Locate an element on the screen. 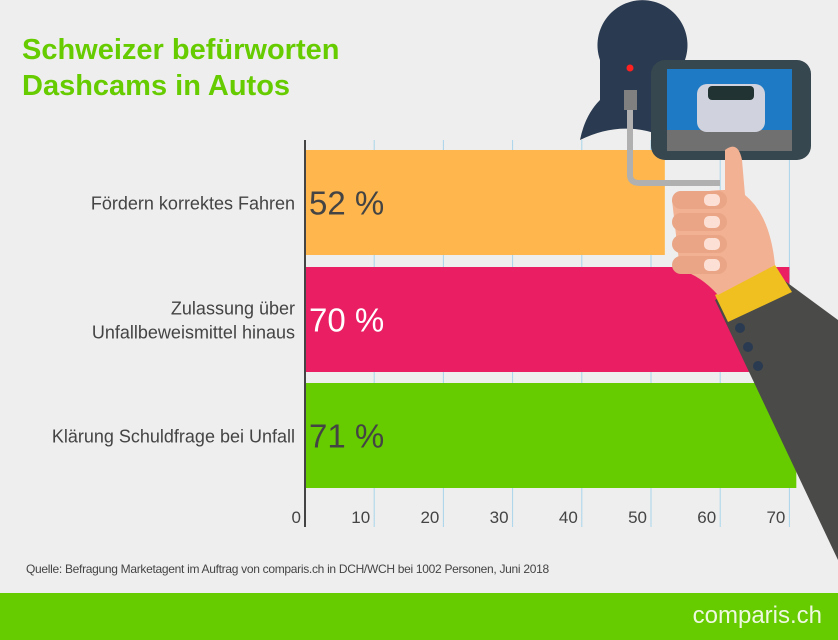  sleeve is located at coordinates (776, 415).